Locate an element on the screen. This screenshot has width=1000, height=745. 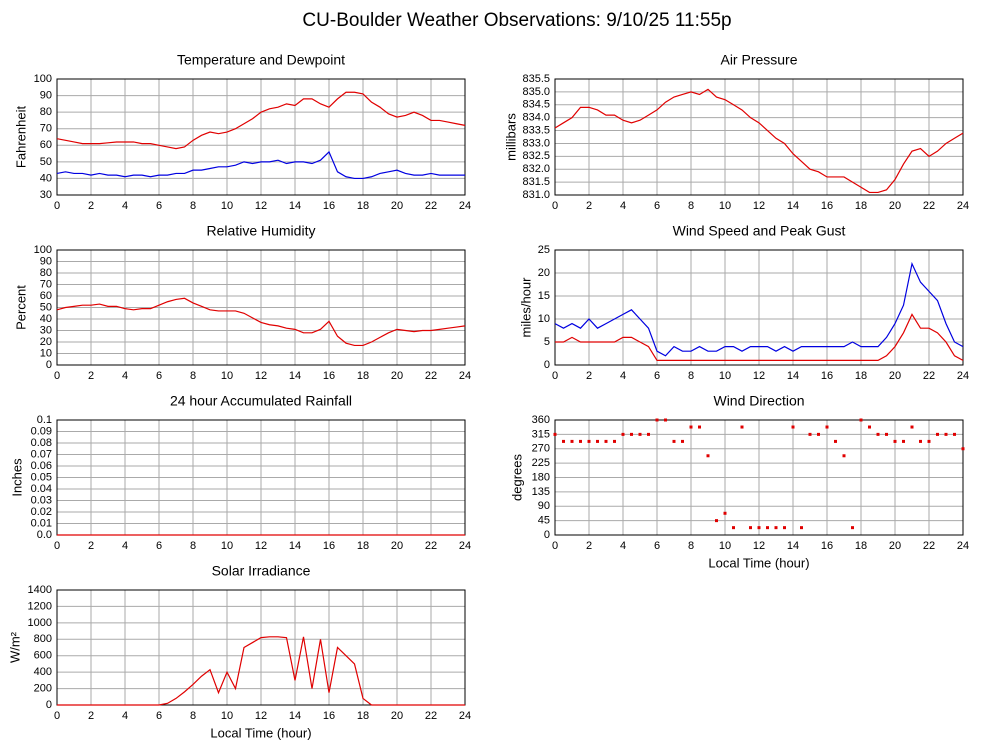
y-tick-label: 45 is located at coordinates (544, 521).